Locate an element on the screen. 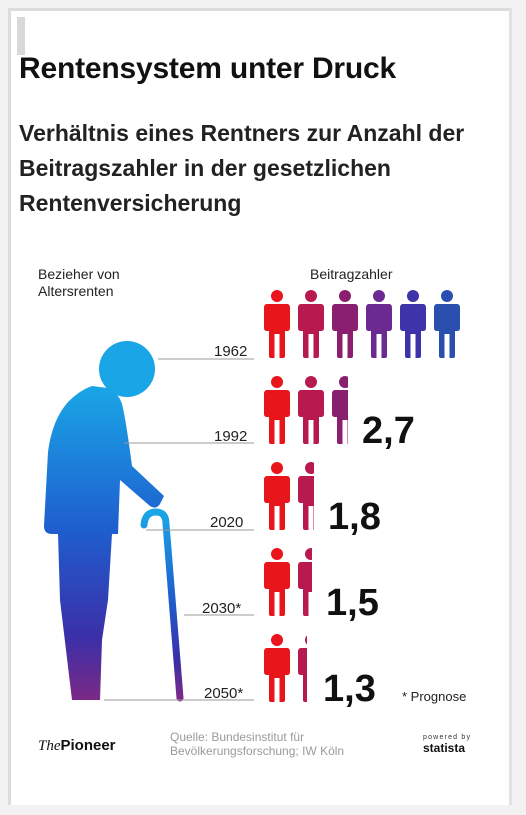 This screenshot has height=815, width=526. statista-logo: powered by statista is located at coordinates (453, 744).